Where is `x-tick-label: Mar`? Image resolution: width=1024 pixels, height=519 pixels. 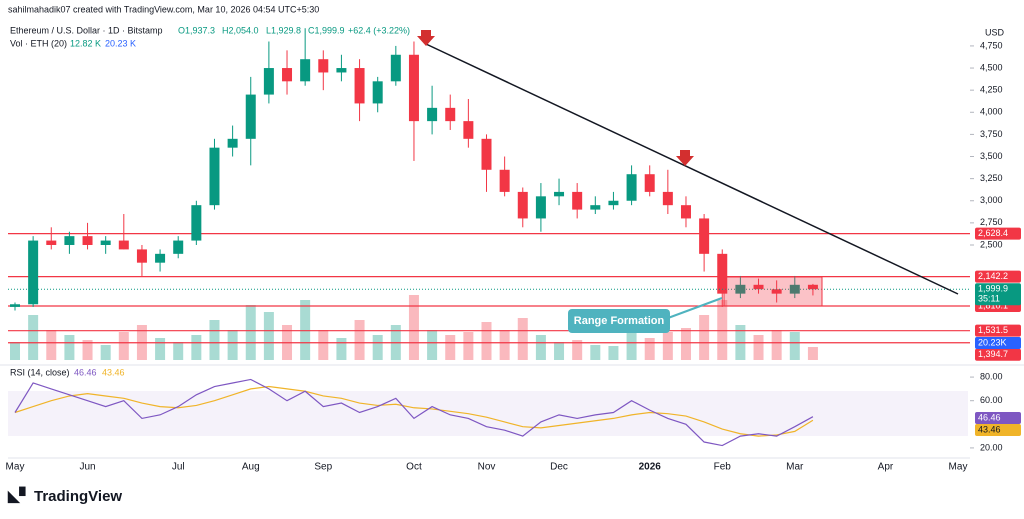
x-tick-label: Mar is located at coordinates (795, 467).